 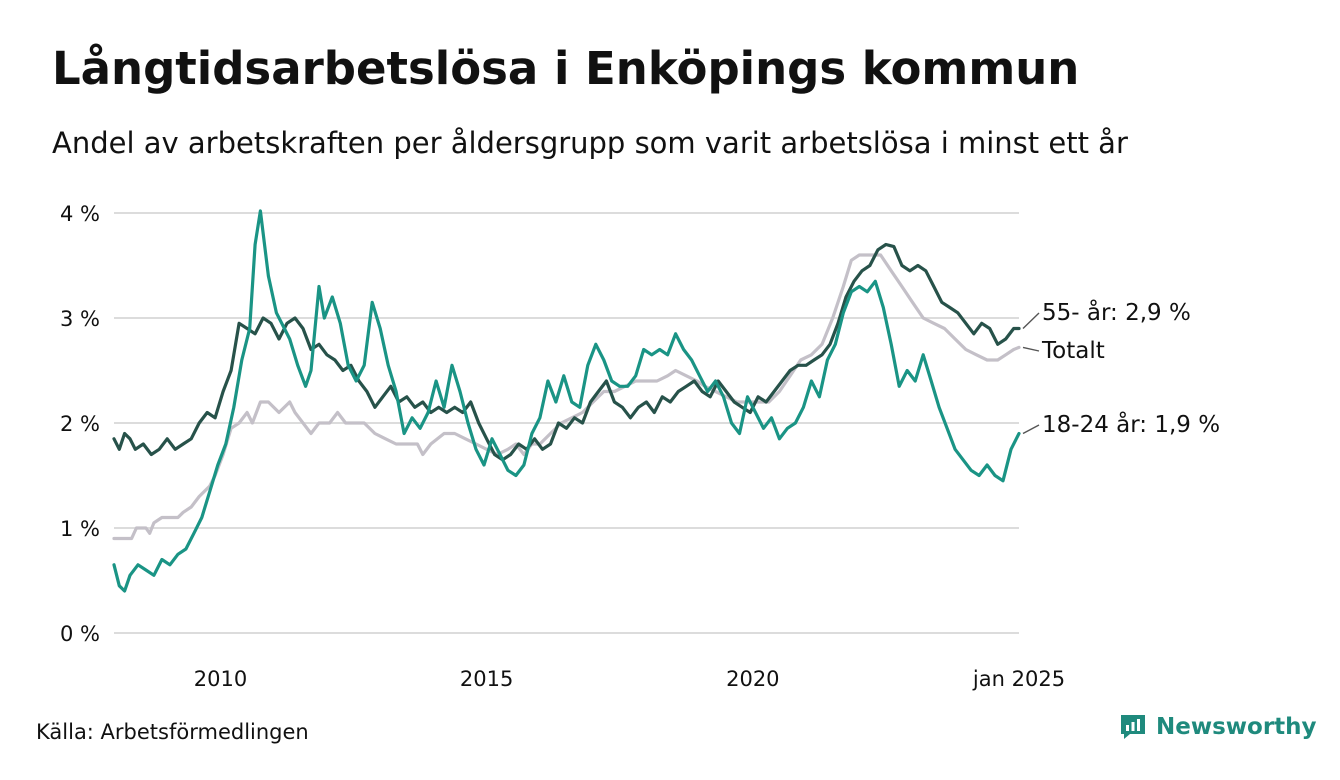 What do you see at coordinates (220, 679) in the screenshot?
I see `x-tick-label: 2010` at bounding box center [220, 679].